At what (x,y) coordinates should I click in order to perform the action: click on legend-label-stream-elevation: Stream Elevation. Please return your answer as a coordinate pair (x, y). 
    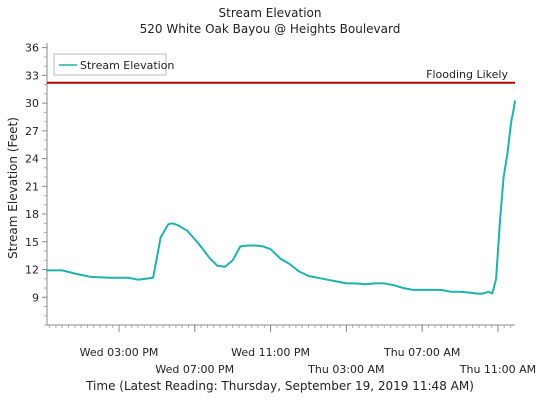
    Looking at the image, I should click on (127, 65).